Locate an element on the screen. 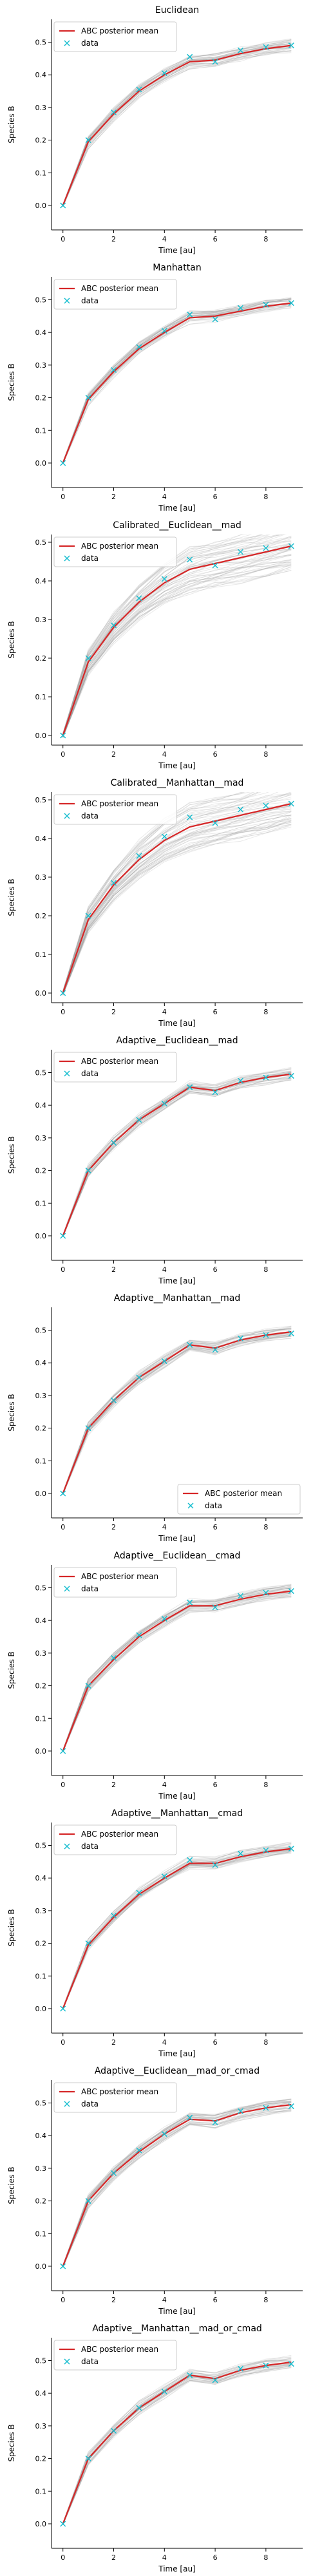 The height and width of the screenshot is (2576, 322). y-tick-label: 0.5 is located at coordinates (41, 2361).